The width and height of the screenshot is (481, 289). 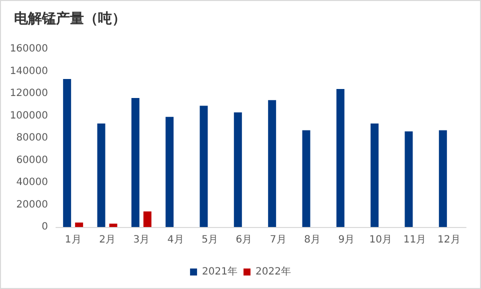 What do you see at coordinates (273, 272) in the screenshot?
I see `legend-label: 2022年` at bounding box center [273, 272].